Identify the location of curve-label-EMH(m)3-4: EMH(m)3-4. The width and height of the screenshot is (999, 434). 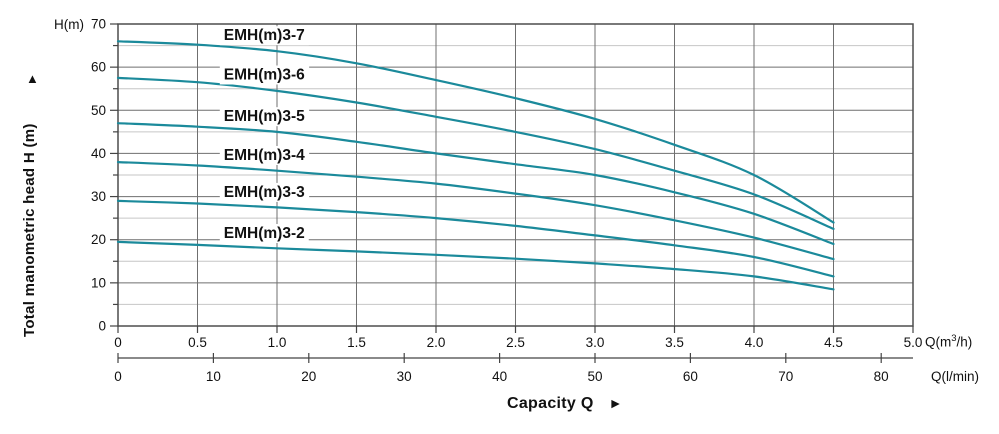
(264, 155).